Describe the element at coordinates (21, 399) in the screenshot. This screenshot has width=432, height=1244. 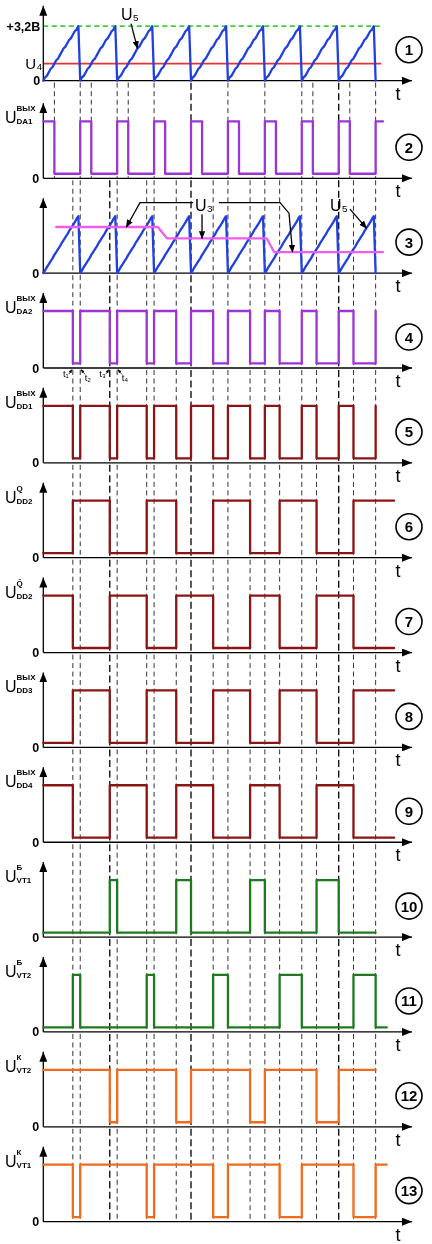
I see `y-axis-title: U$^{ВЫХ}$DD1` at that location.